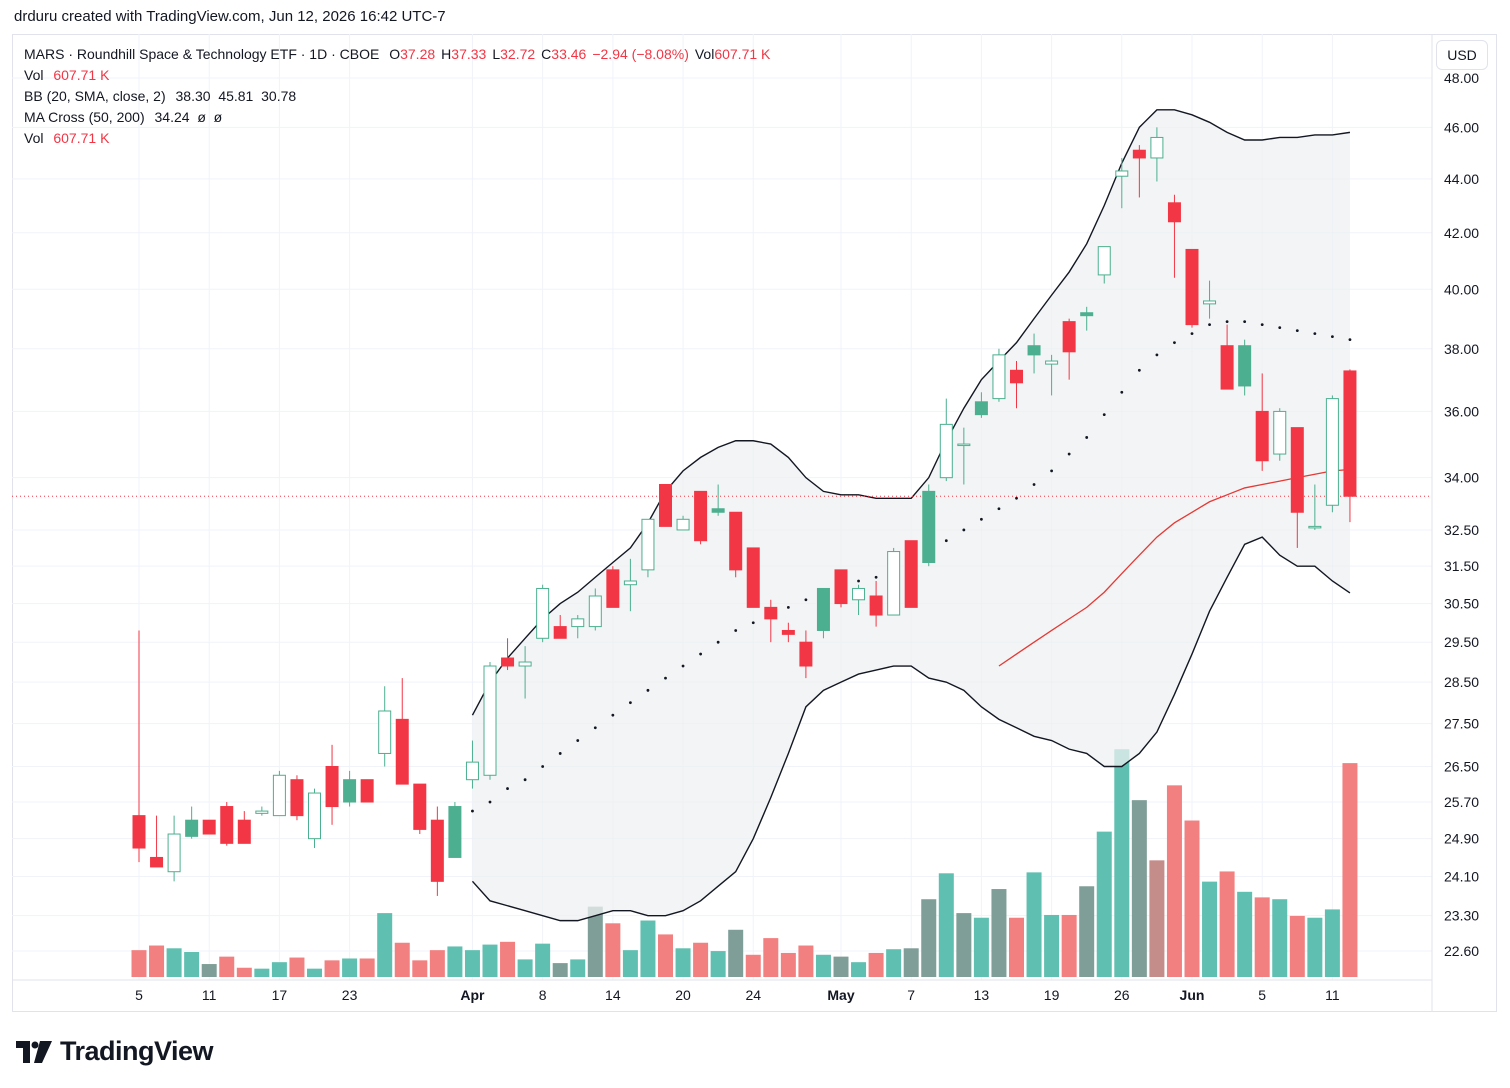  Describe the element at coordinates (753, 995) in the screenshot. I see `time-tick-label: 24` at that location.